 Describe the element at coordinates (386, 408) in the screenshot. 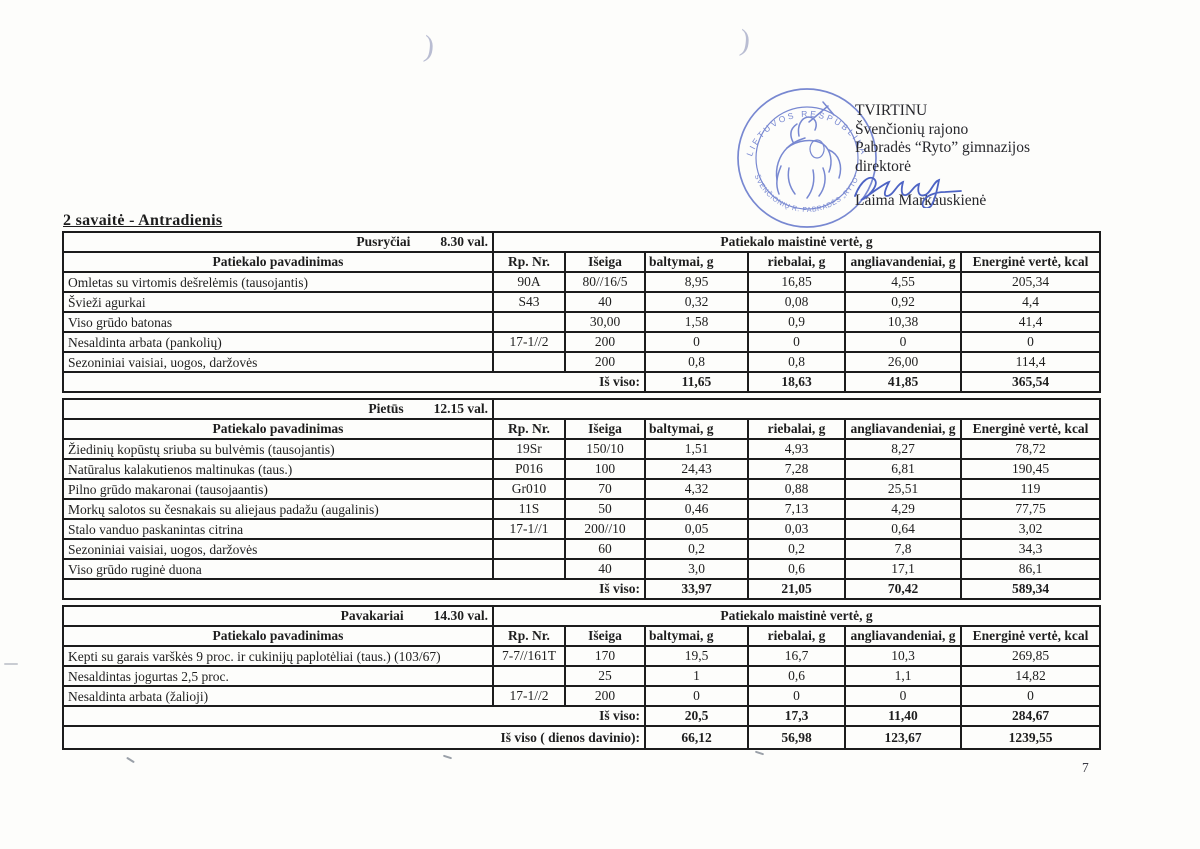

I see `meal-name: Pietūs` at that location.